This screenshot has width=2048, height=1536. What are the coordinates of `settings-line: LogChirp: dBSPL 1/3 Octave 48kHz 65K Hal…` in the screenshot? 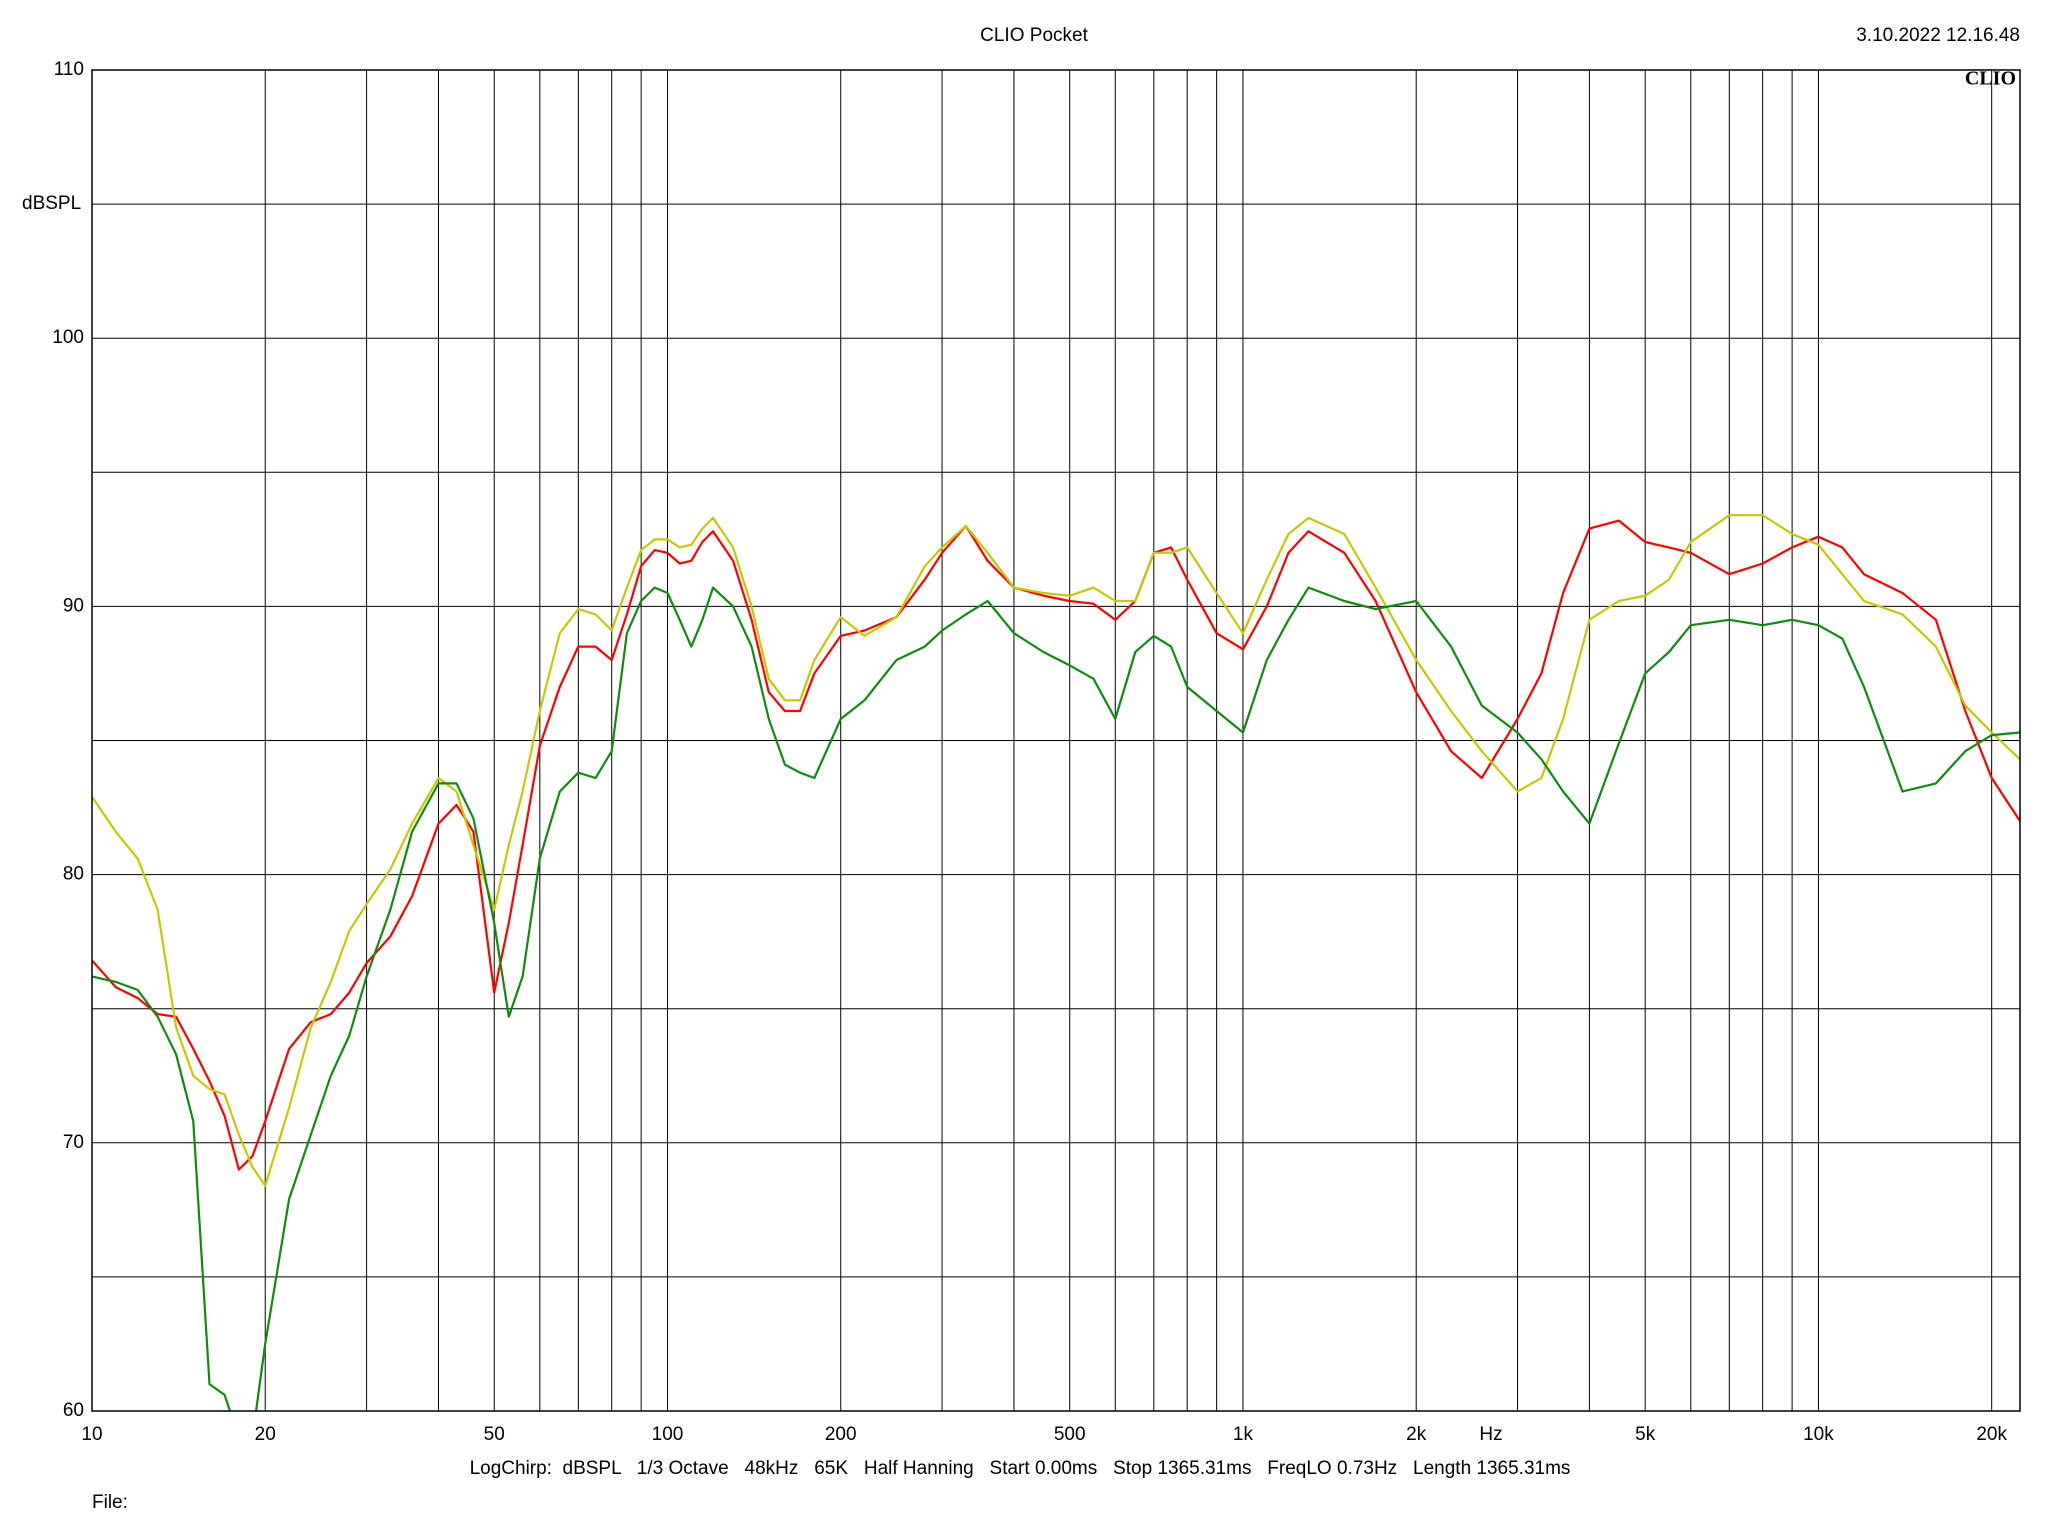 It's located at (1020, 1468).